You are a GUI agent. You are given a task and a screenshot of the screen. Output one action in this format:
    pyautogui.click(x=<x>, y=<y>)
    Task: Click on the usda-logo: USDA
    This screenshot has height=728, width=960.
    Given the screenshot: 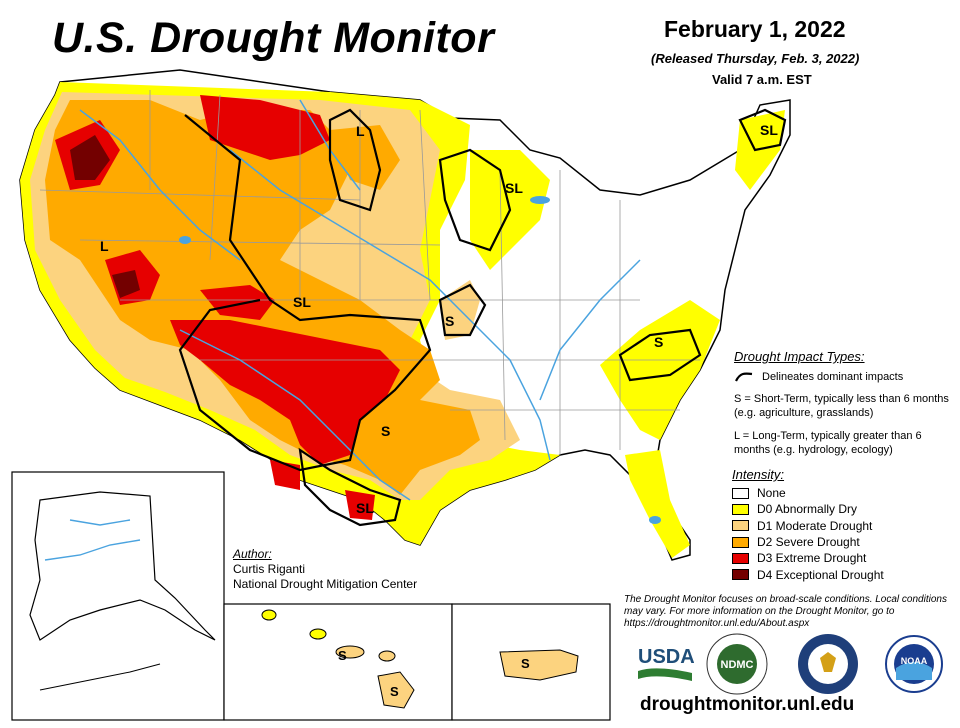 What is the action you would take?
    pyautogui.click(x=665, y=663)
    